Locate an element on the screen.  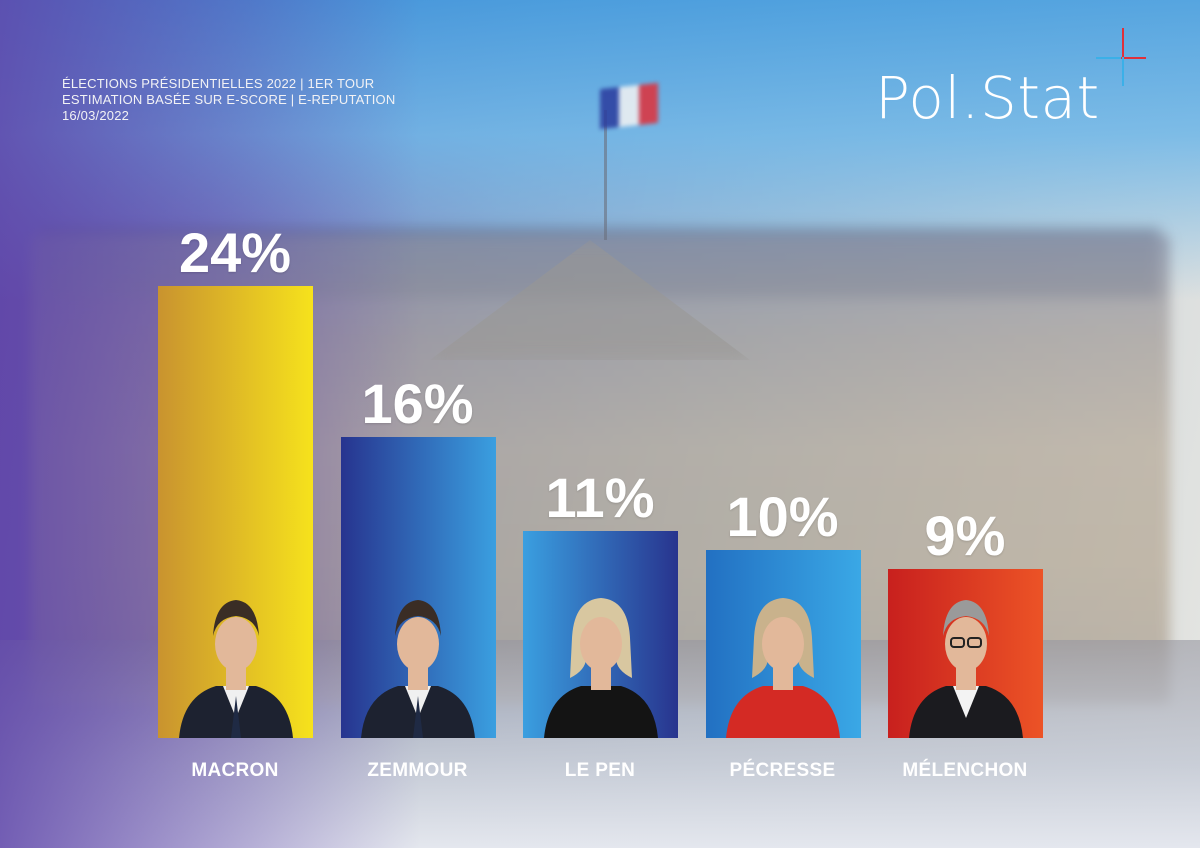
bar-value-label: 11% is located at coordinates (600, 497).